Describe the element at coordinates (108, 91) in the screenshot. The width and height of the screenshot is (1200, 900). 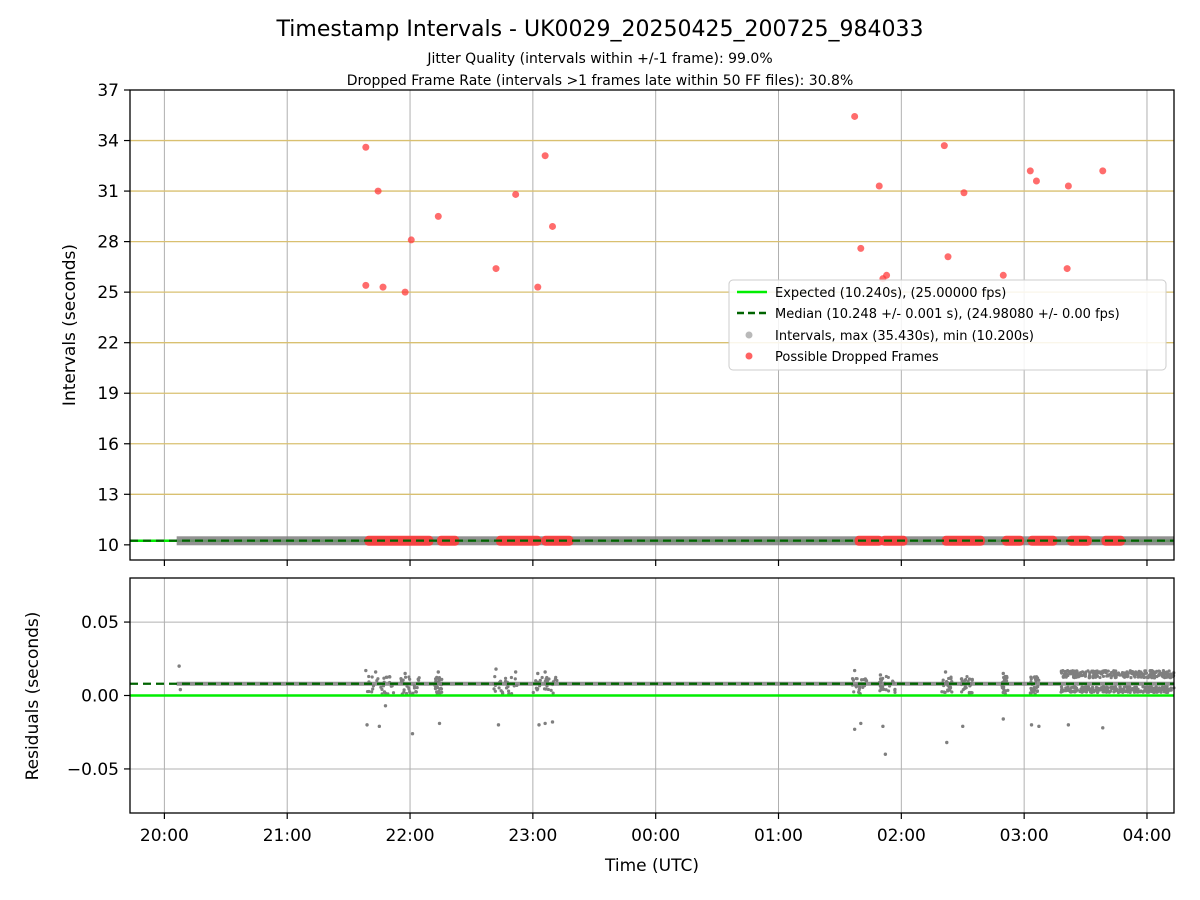
I see `intervals-y-tick-label: 37` at that location.